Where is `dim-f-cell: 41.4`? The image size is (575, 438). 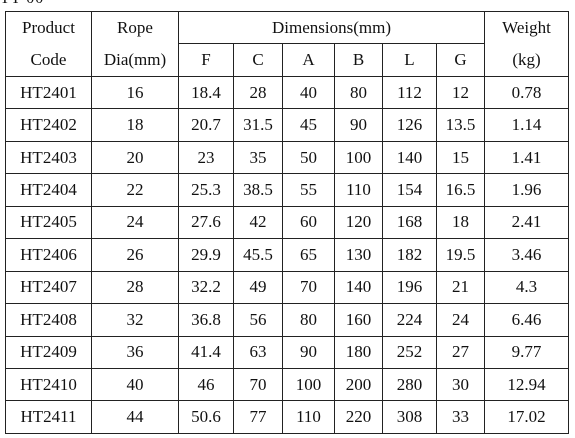 dim-f-cell: 41.4 is located at coordinates (206, 352).